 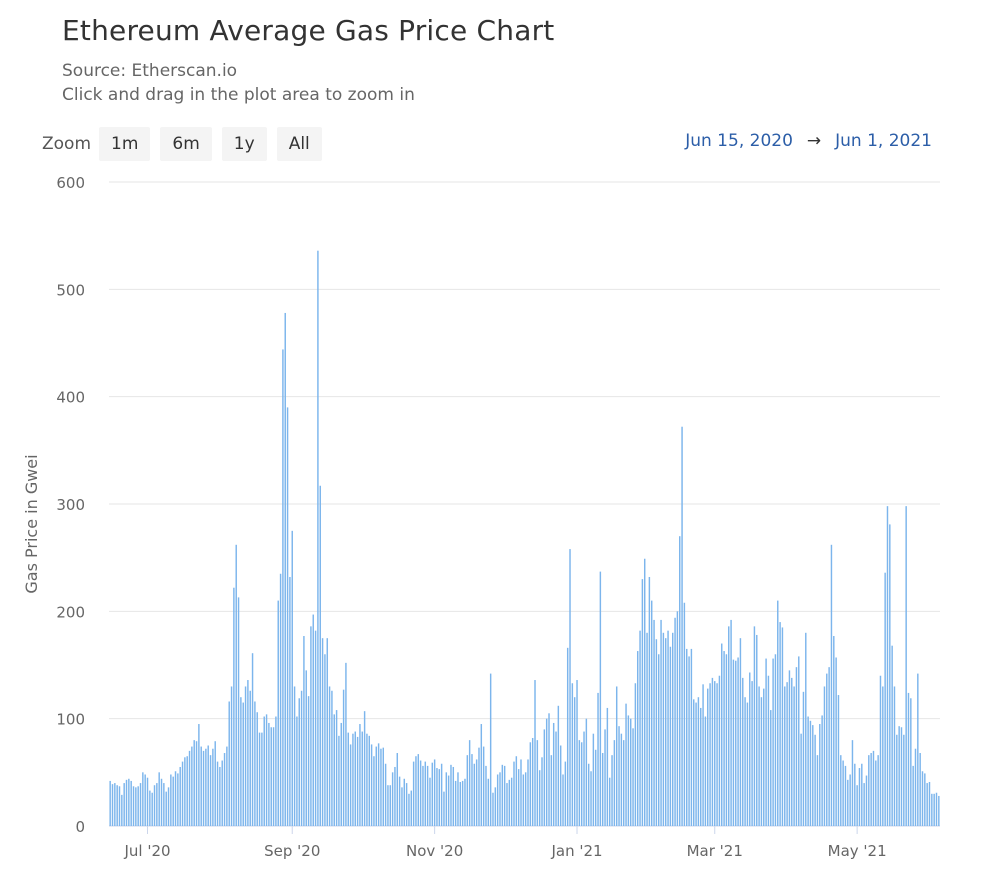 I want to click on range-from-date: Jun 15, 2020, so click(x=739, y=141).